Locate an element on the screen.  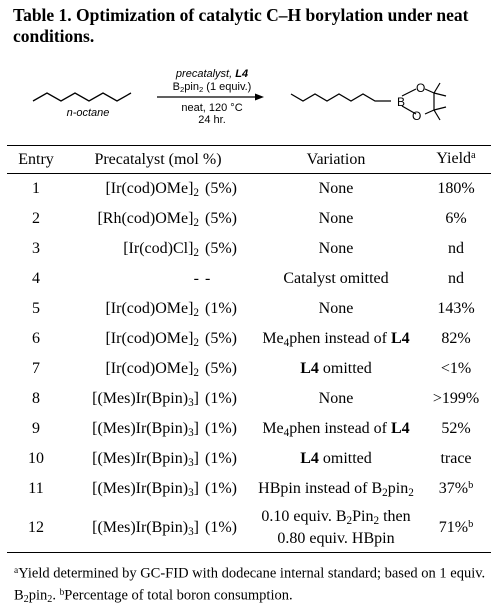
table-row: 4 - - Catalyst omitted nd is located at coordinates (249, 279).